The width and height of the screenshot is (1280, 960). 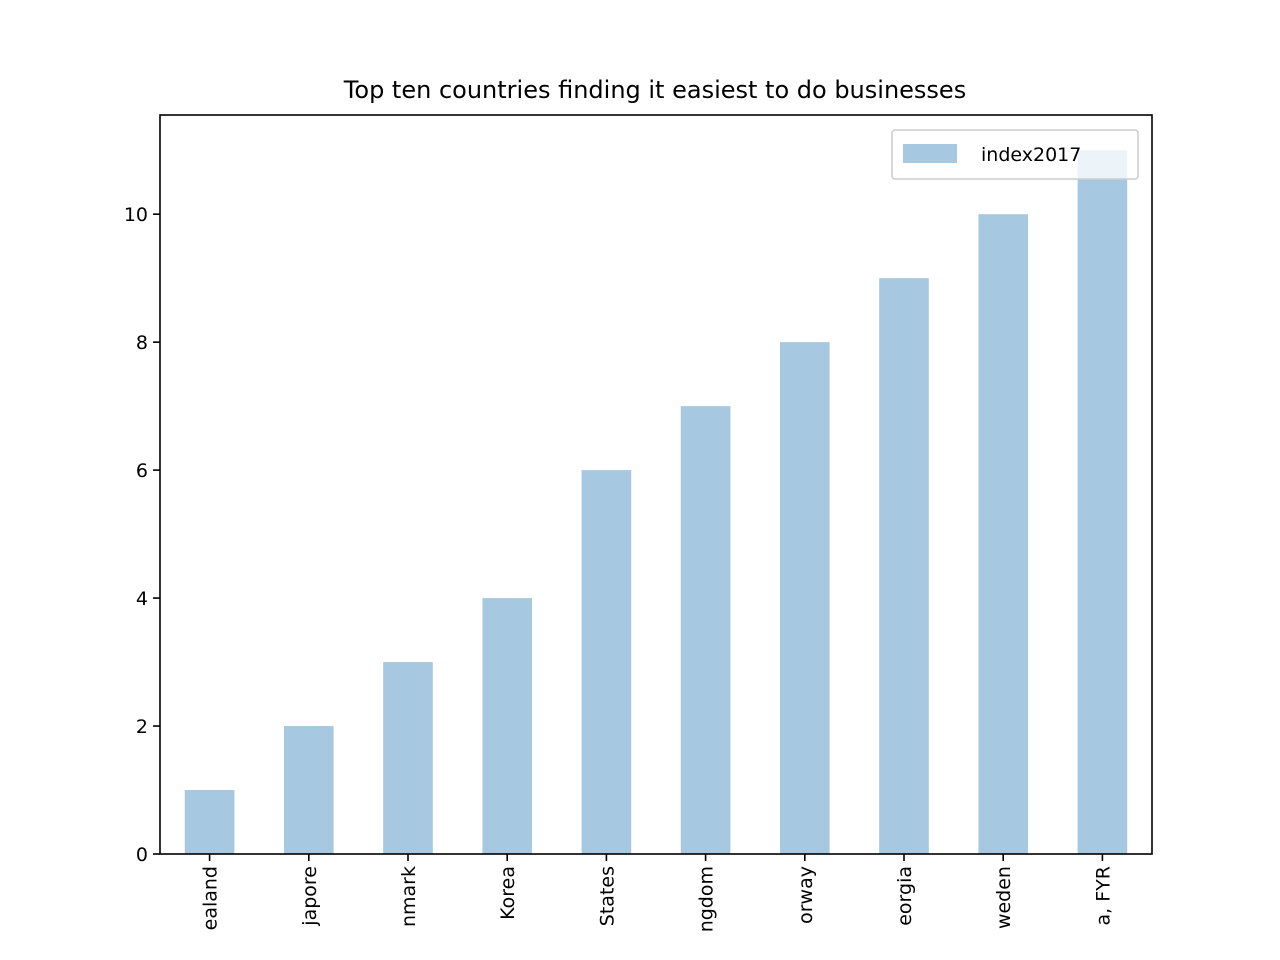 What do you see at coordinates (142, 343) in the screenshot?
I see `y-tick-label-4: 8` at bounding box center [142, 343].